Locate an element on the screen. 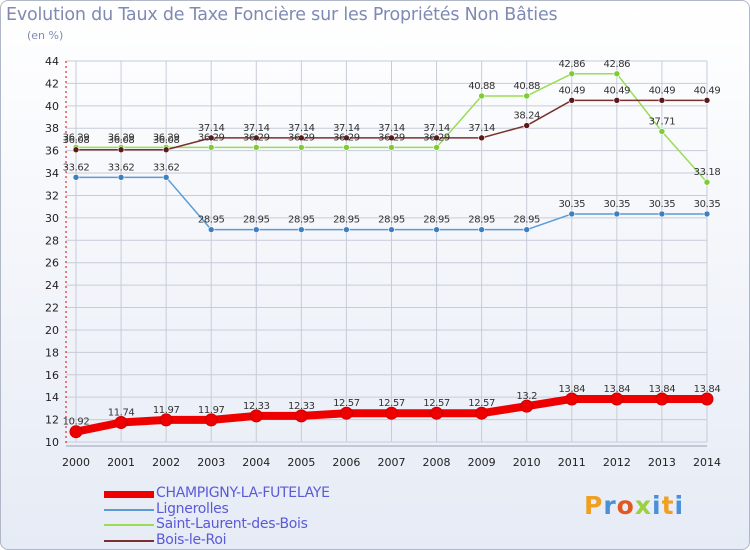 This screenshot has height=550, width=750. x-tick-label: 2003 is located at coordinates (211, 462).